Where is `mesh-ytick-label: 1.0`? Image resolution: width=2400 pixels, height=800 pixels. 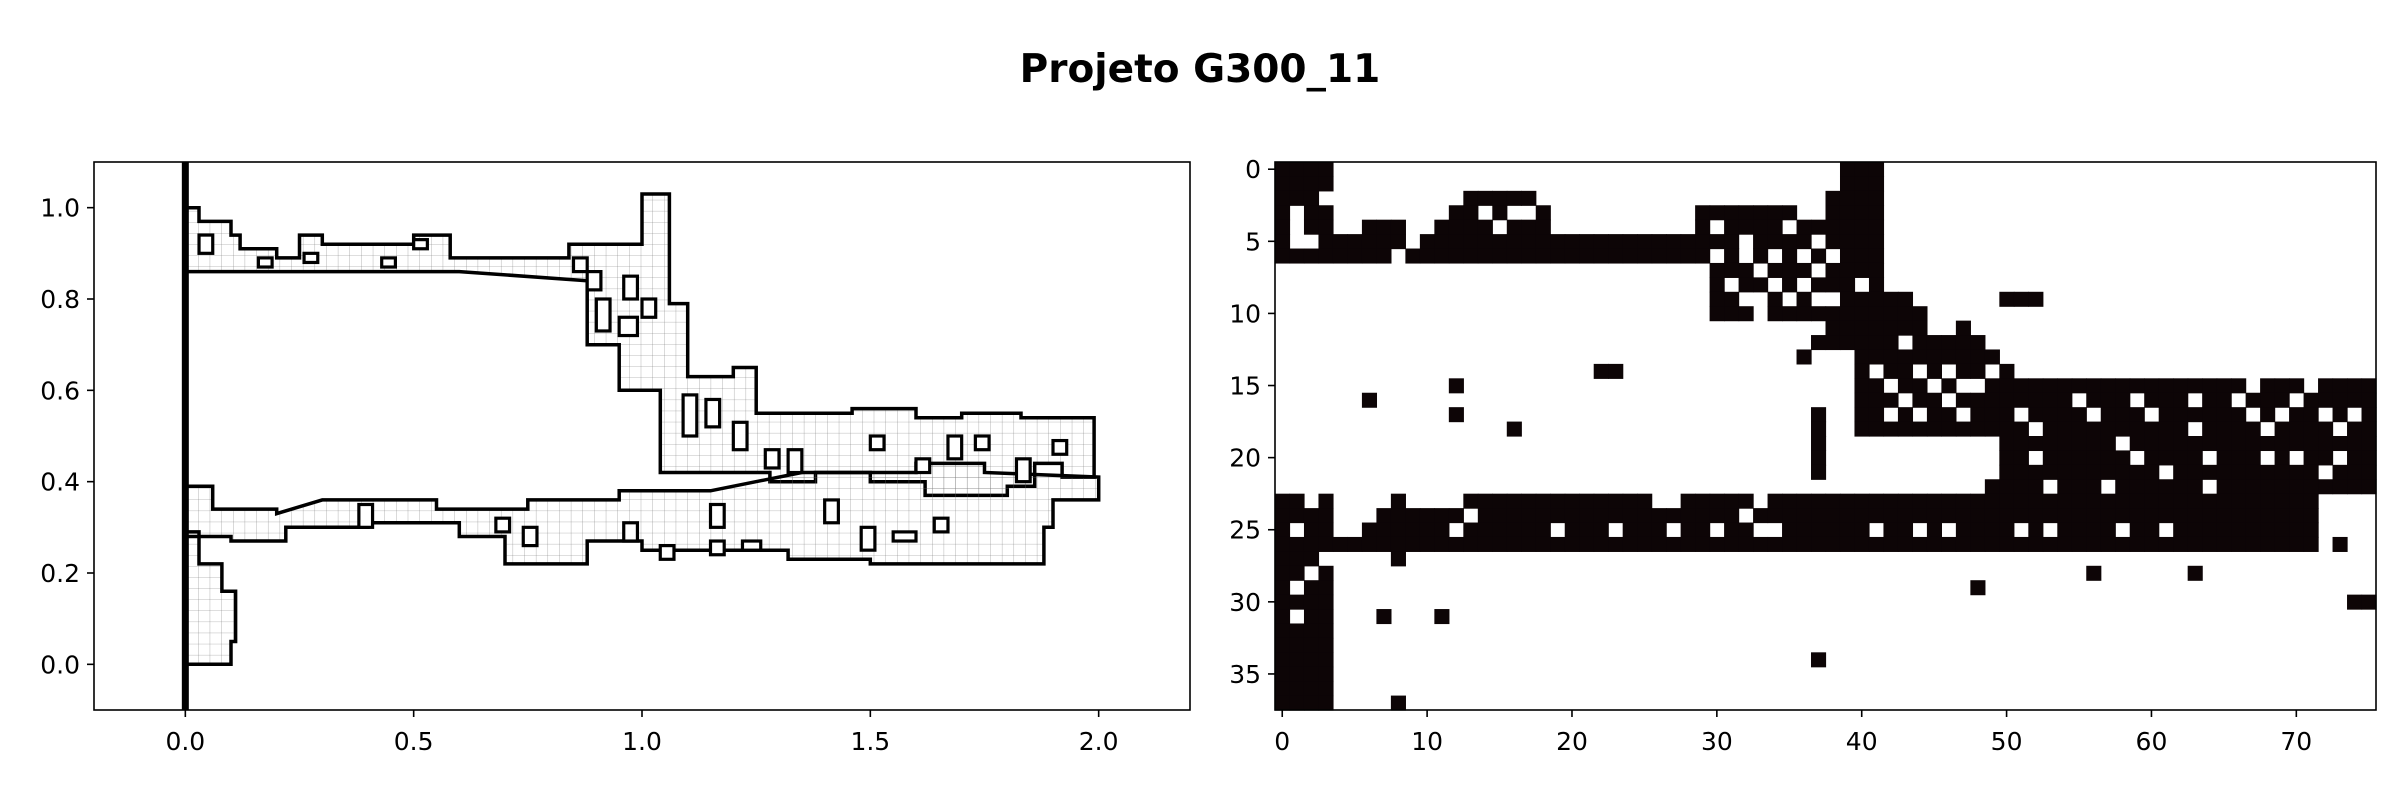
mesh-ytick-label: 1.0 is located at coordinates (60, 208).